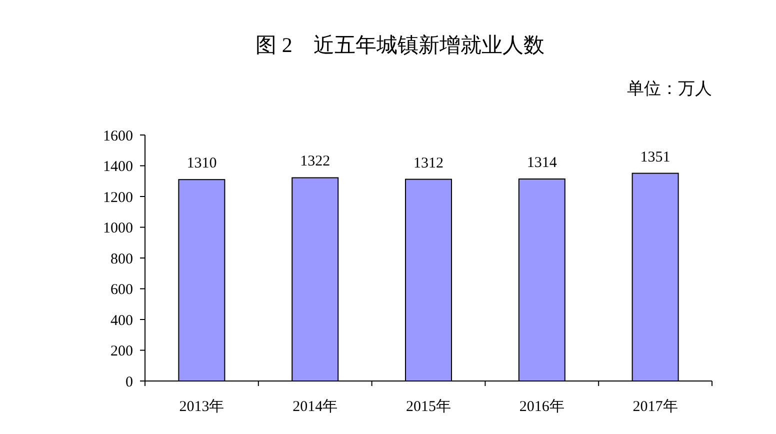 This screenshot has height=434, width=776. I want to click on y-tick-label: 1600, so click(118, 136).